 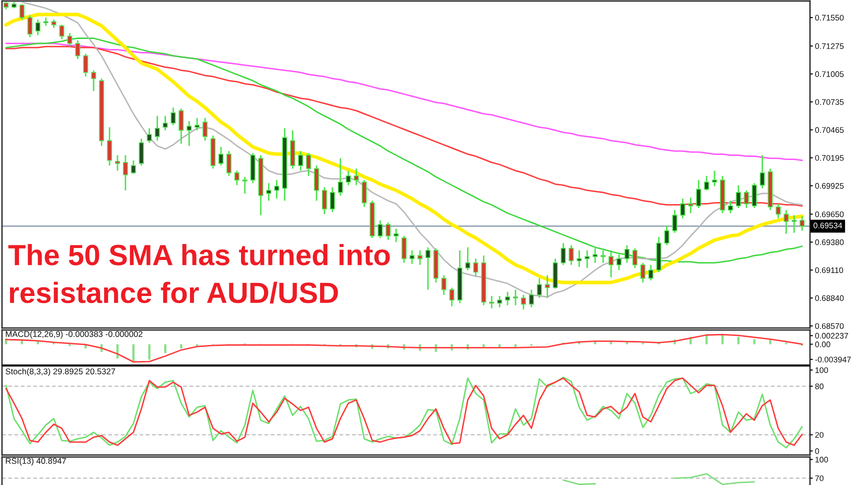 I want to click on chart-title: MACD(12,26,9) -0.000383 -0.000002, so click(x=74, y=334).